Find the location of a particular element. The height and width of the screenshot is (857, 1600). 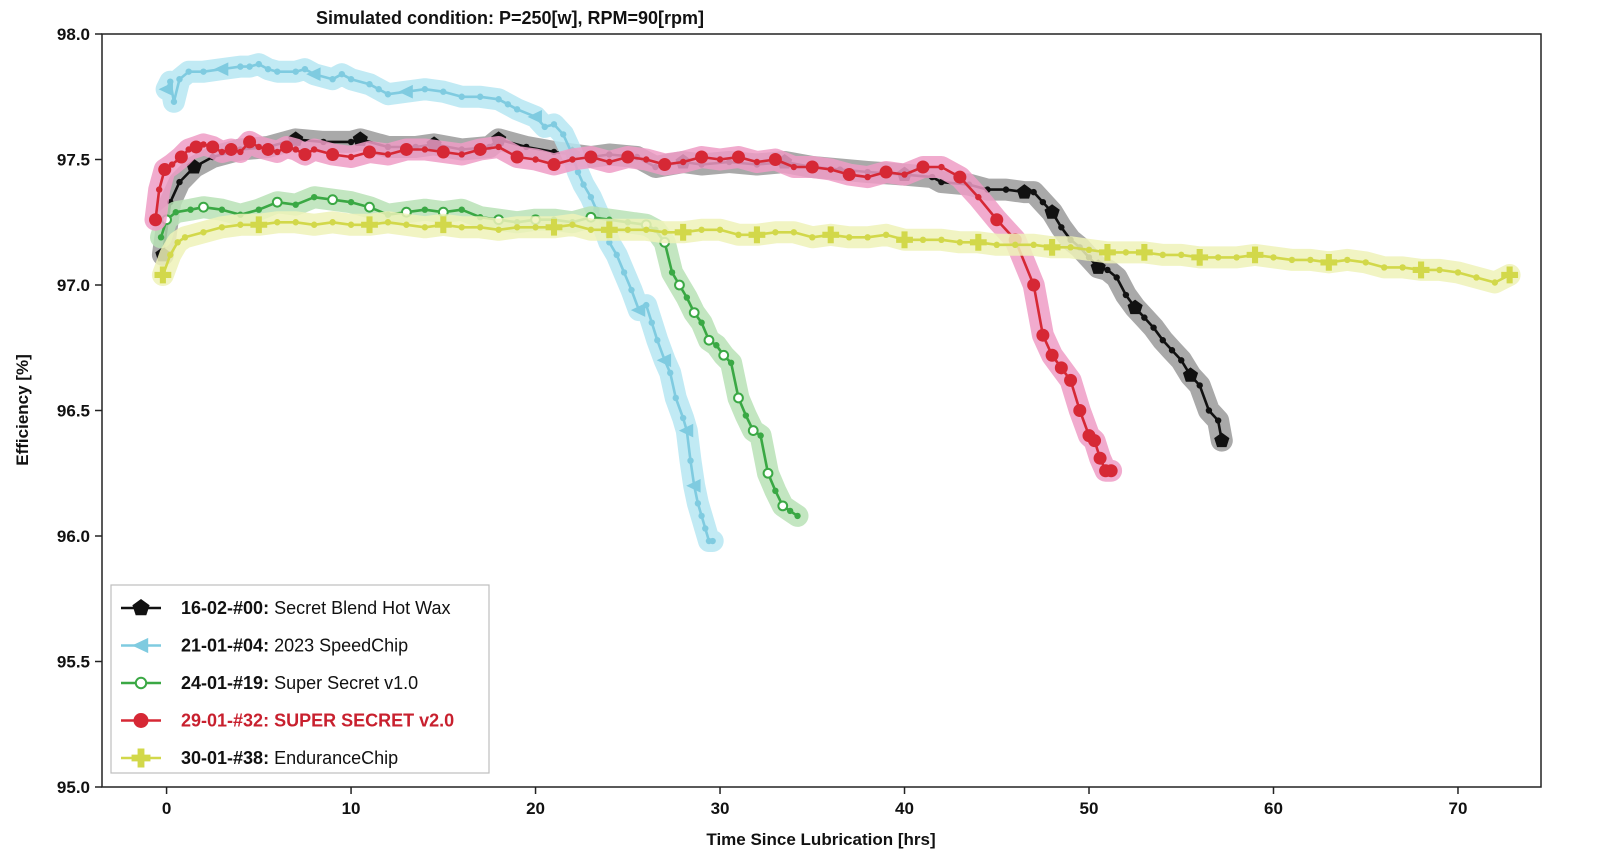

y-tick-label: 96.0 is located at coordinates (73, 536).